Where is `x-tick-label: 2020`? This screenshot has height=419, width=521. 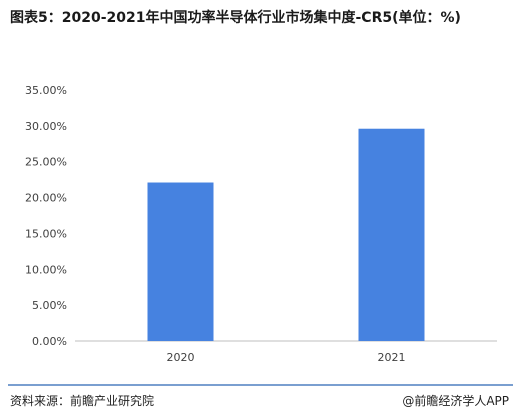
x-tick-label: 2020 is located at coordinates (181, 357).